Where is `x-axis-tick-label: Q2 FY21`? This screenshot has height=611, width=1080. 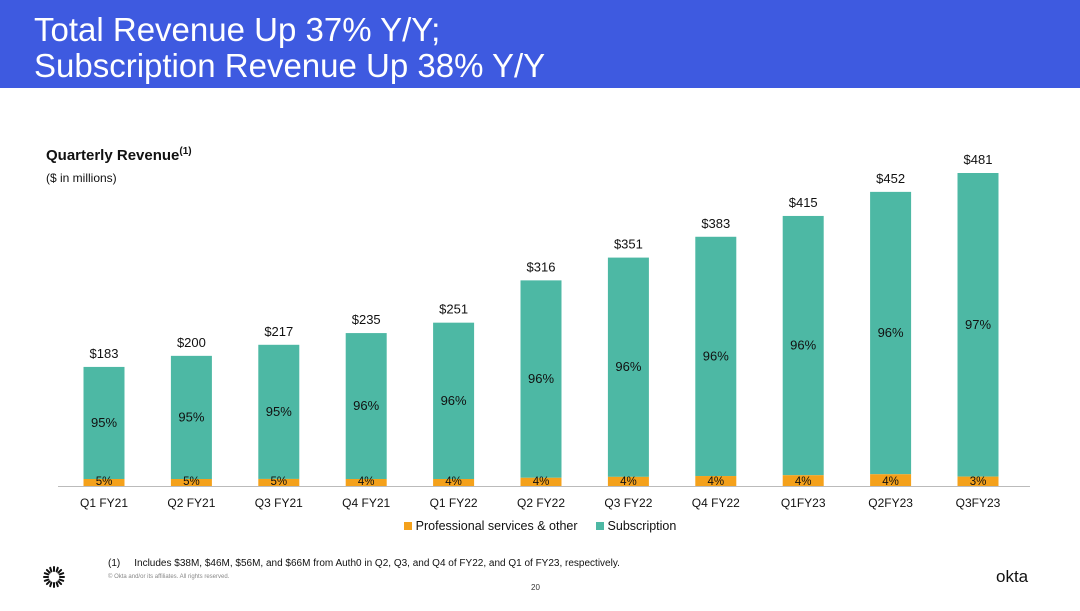
x-axis-tick-label: Q2 FY21 is located at coordinates (191, 503).